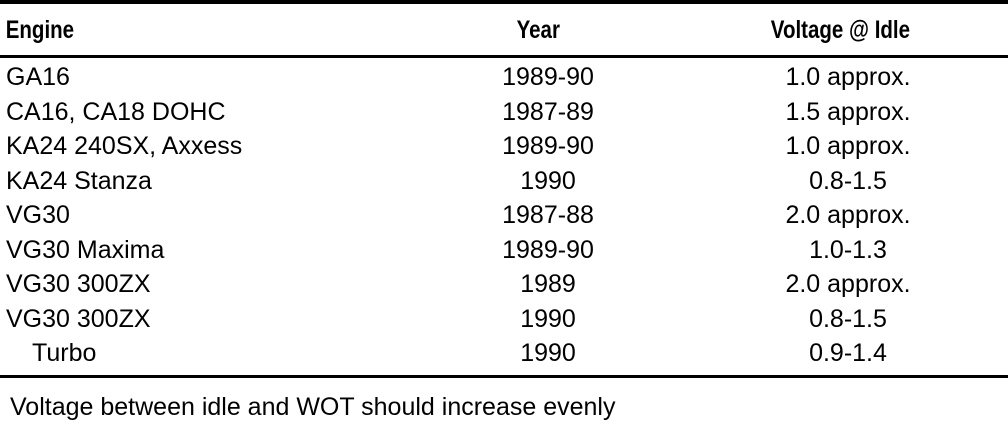 This screenshot has height=424, width=1008. Describe the element at coordinates (538, 30) in the screenshot. I see `header-year: Year` at that location.